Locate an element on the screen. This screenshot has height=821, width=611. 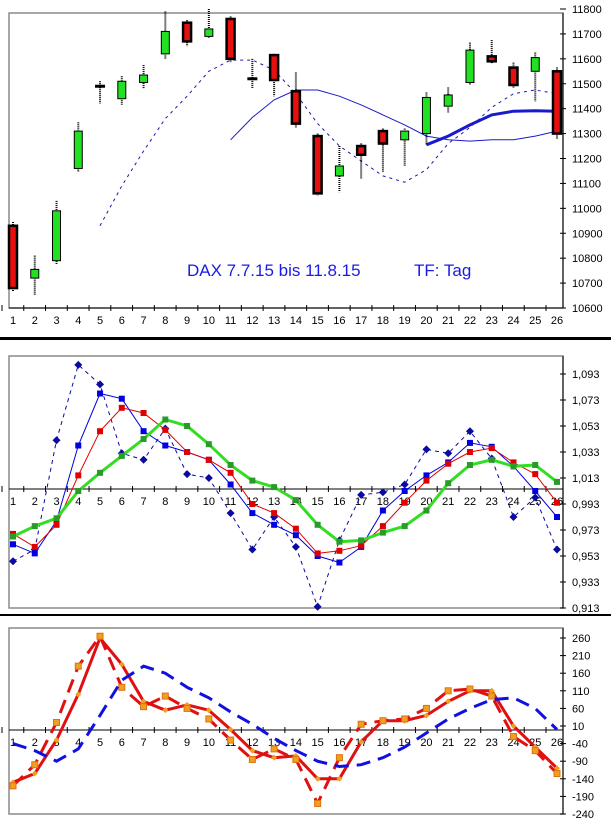
x-tick-label: 13 is located at coordinates (274, 321).